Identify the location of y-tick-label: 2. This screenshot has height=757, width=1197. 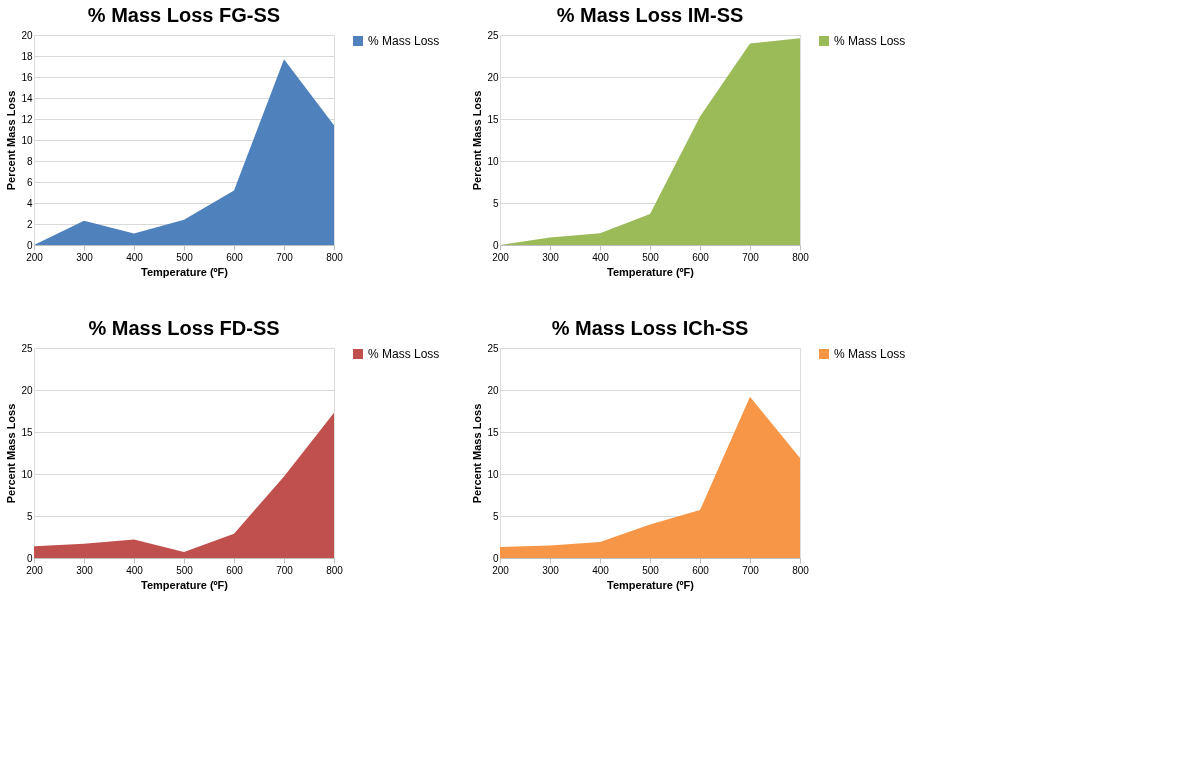
(29, 224).